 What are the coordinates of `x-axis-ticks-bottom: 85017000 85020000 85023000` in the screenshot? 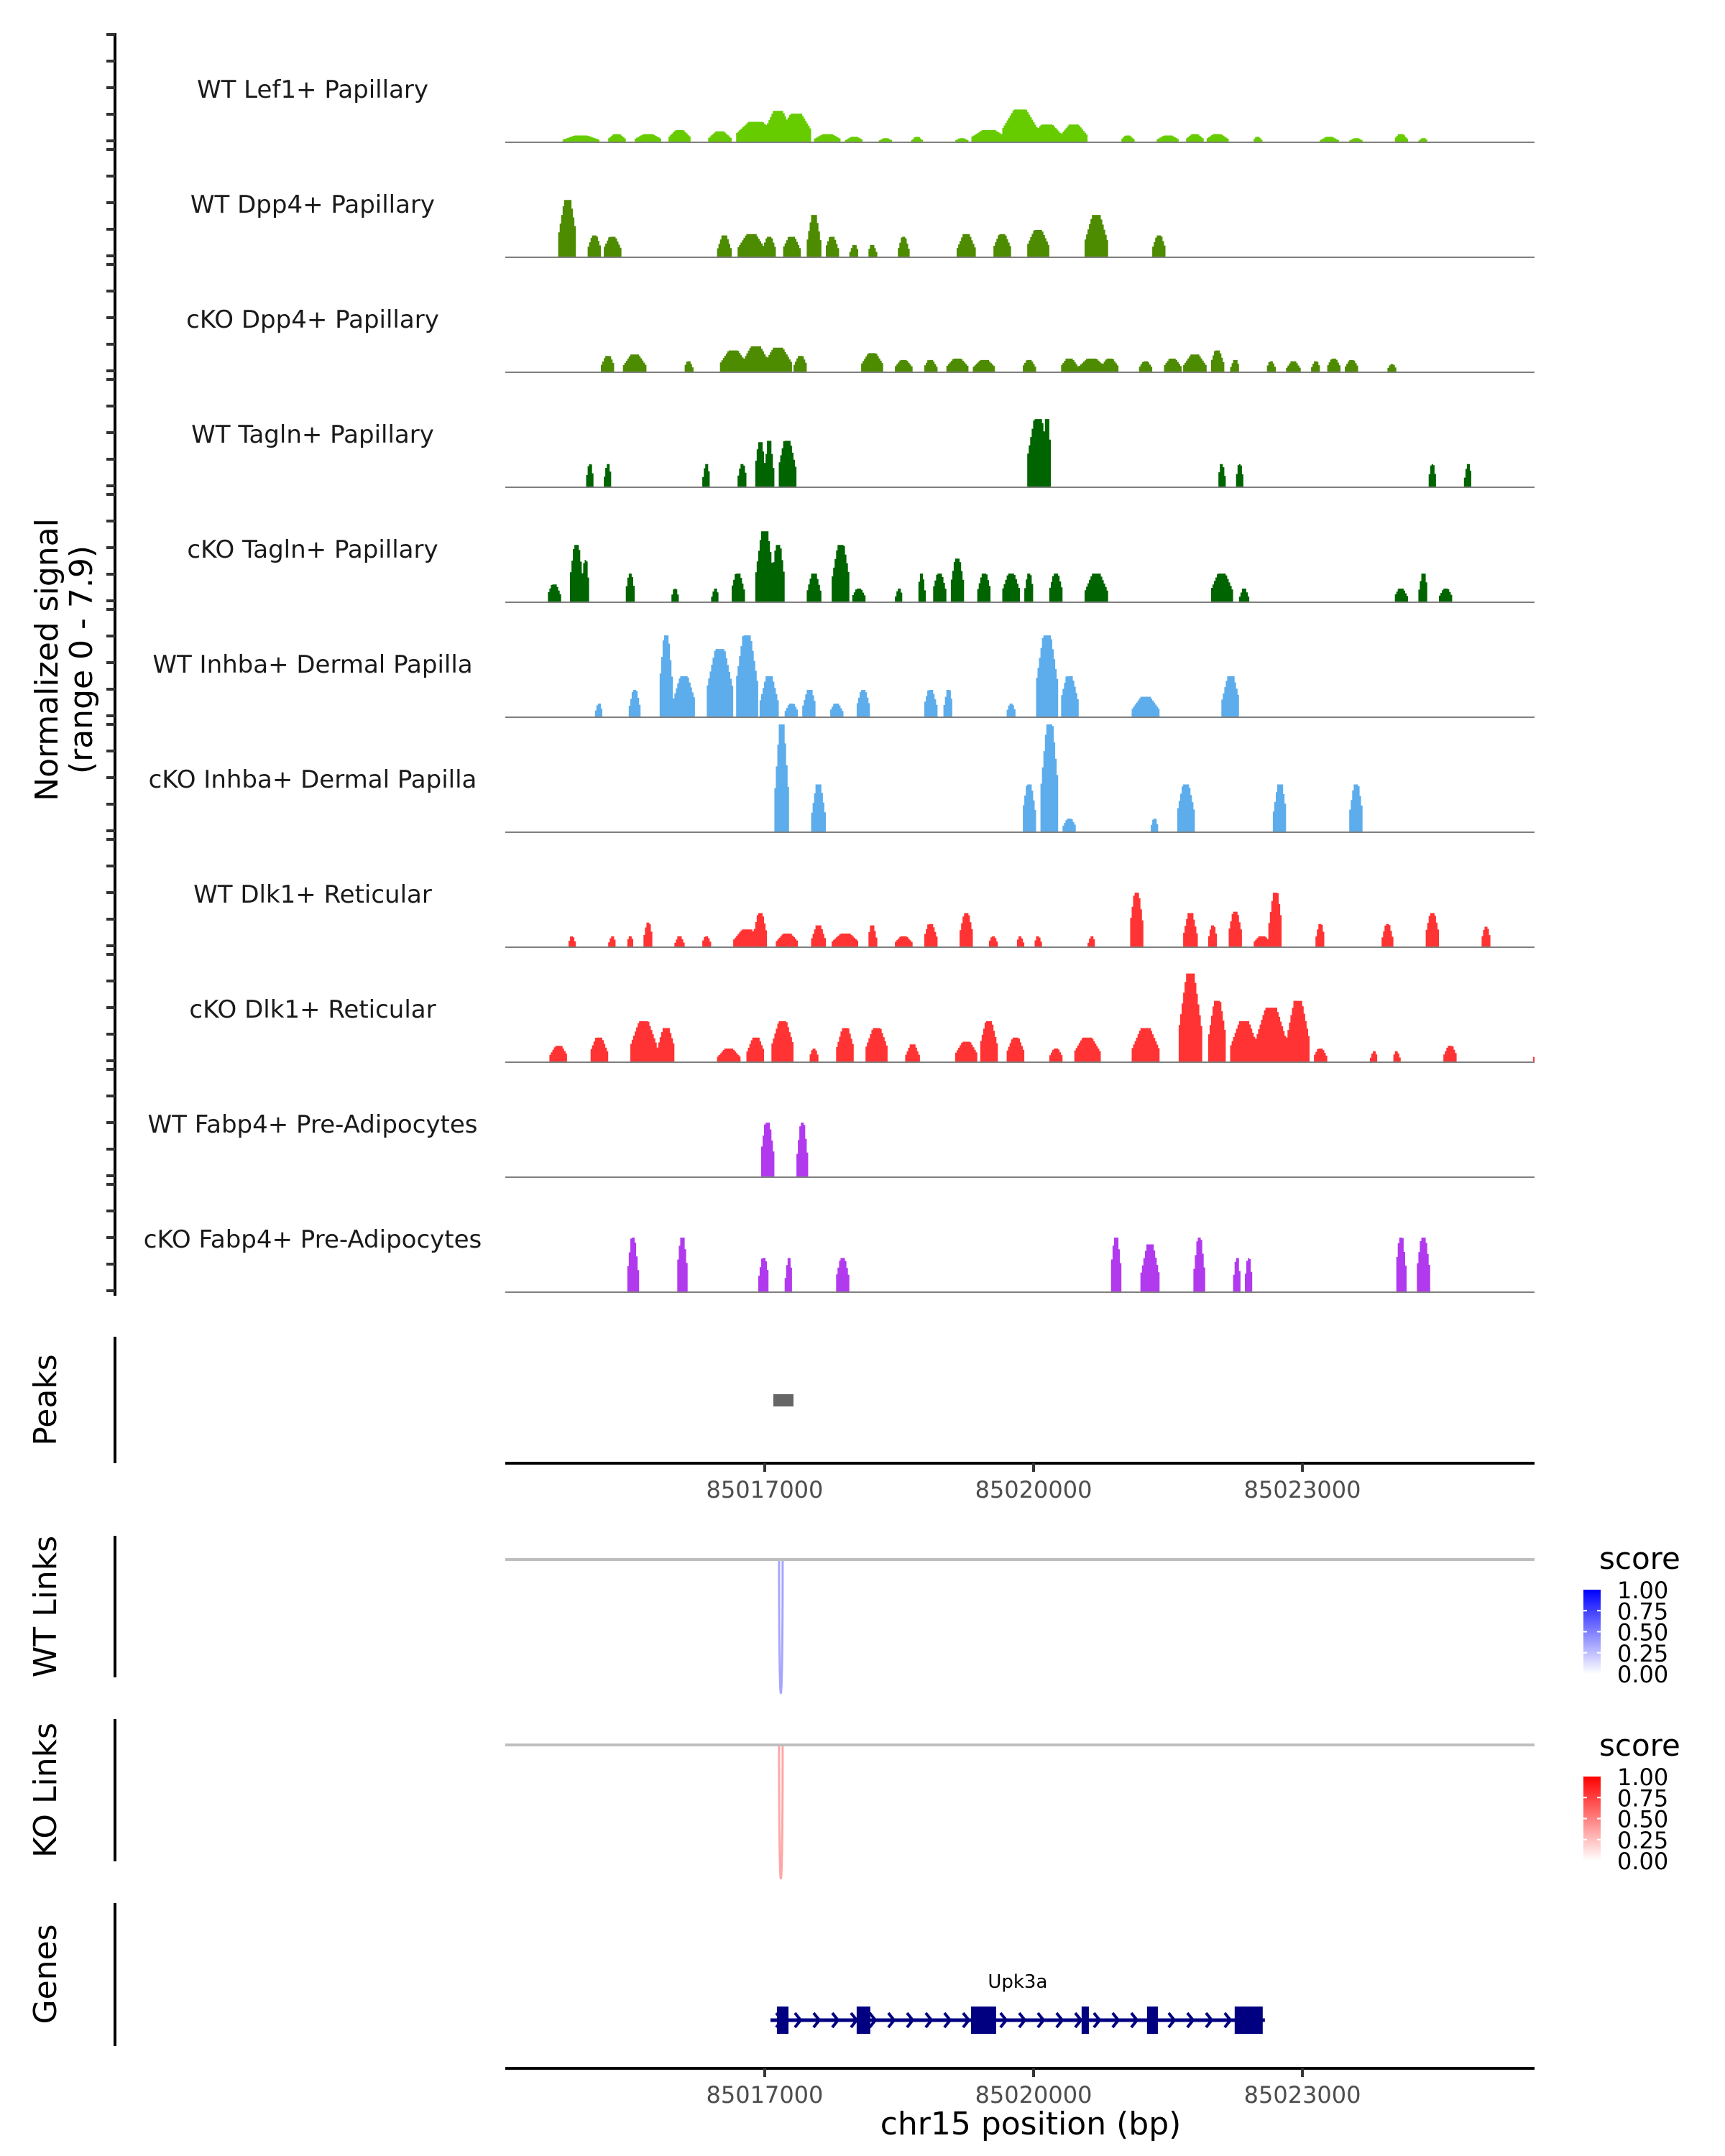 It's located at (1034, 2089).